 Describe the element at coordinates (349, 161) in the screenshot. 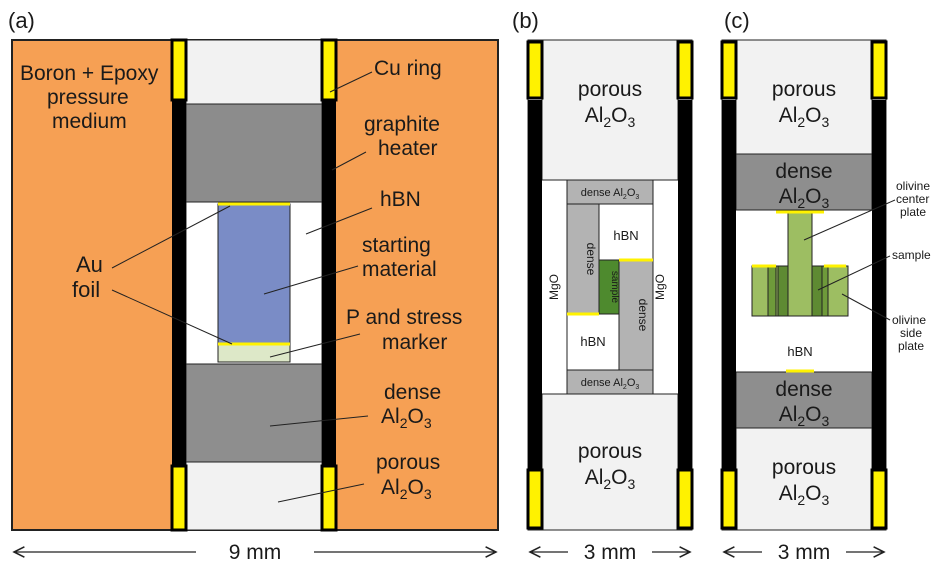

I see `graphite-leader` at that location.